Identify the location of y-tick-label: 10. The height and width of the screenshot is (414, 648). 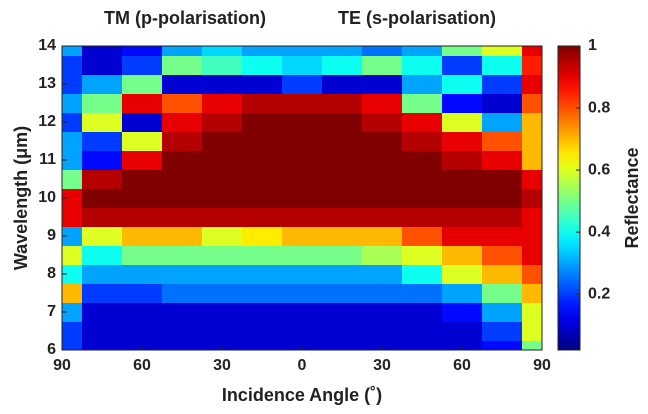
(47, 197).